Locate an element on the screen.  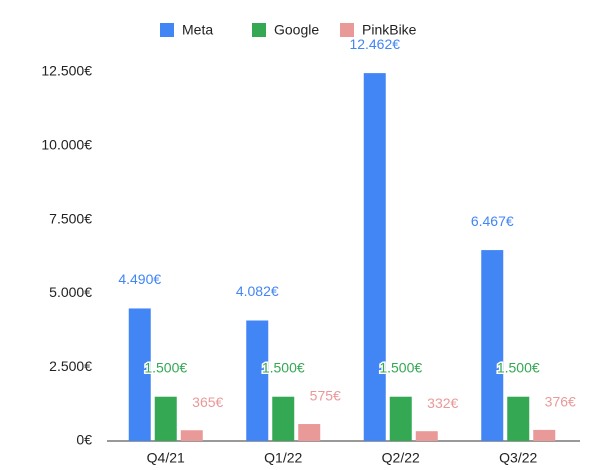
x-tick-label: Q3/22 is located at coordinates (518, 458).